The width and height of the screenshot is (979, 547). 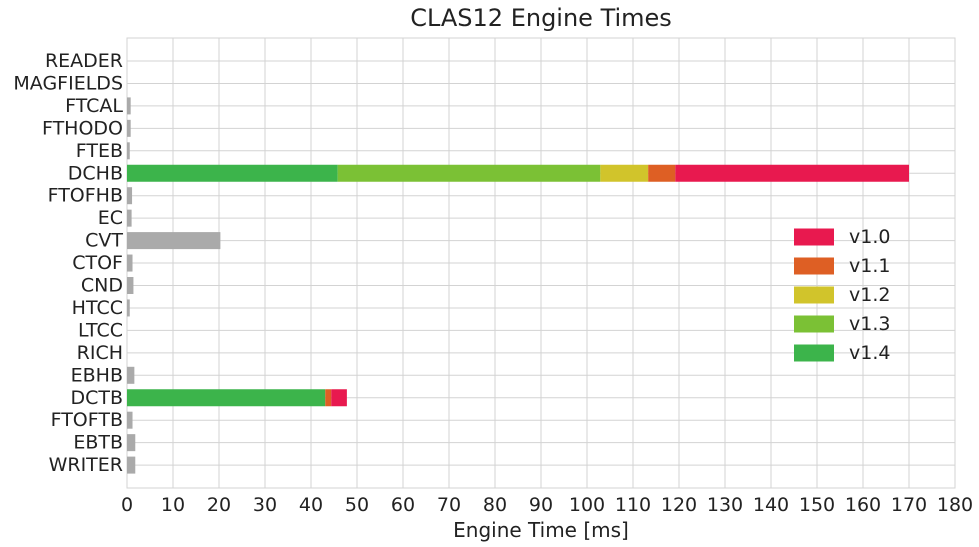 I want to click on y-tick-label: CTOF, so click(x=97, y=263).